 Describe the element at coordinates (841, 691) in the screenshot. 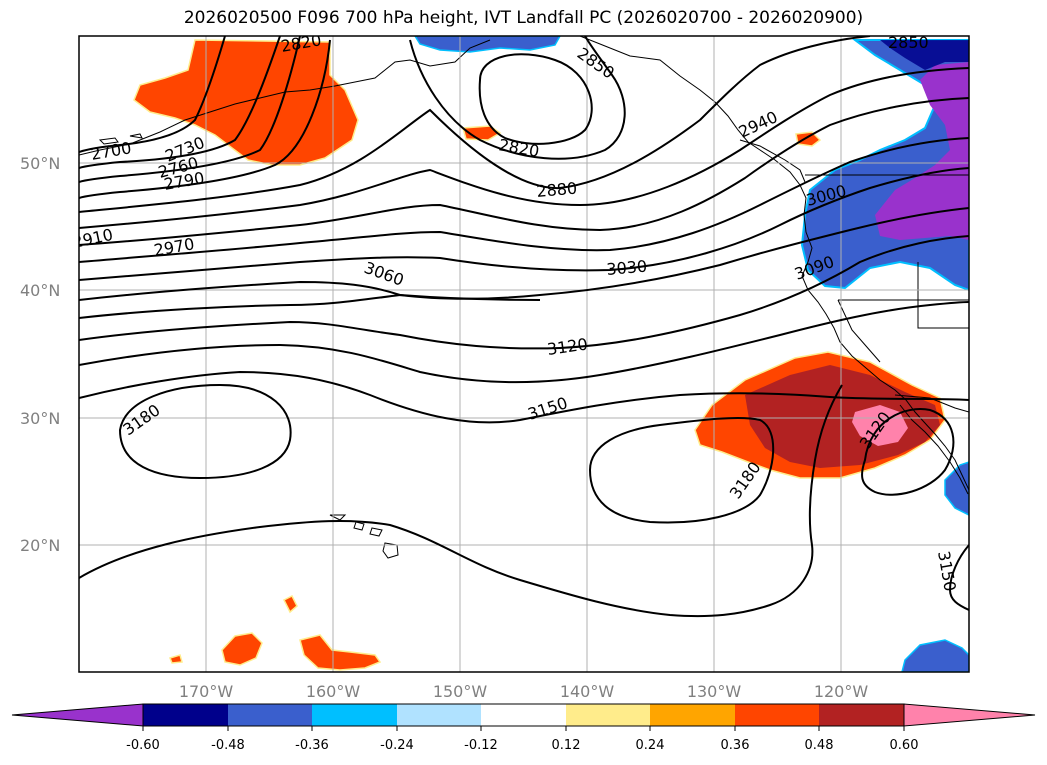

I see `lon-label: 120°W` at that location.